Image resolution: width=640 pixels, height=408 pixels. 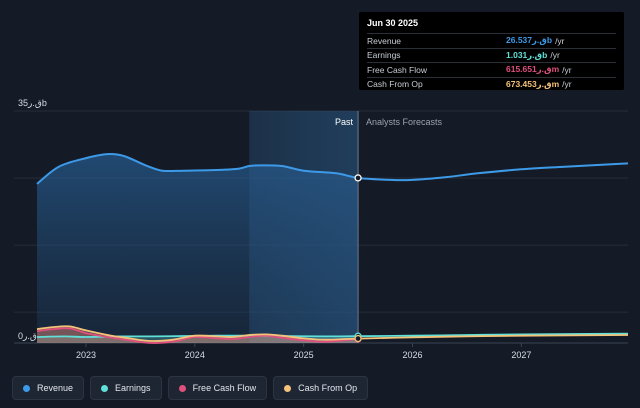 What do you see at coordinates (224, 388) in the screenshot?
I see `legend-label: Free Cash Flow` at bounding box center [224, 388].